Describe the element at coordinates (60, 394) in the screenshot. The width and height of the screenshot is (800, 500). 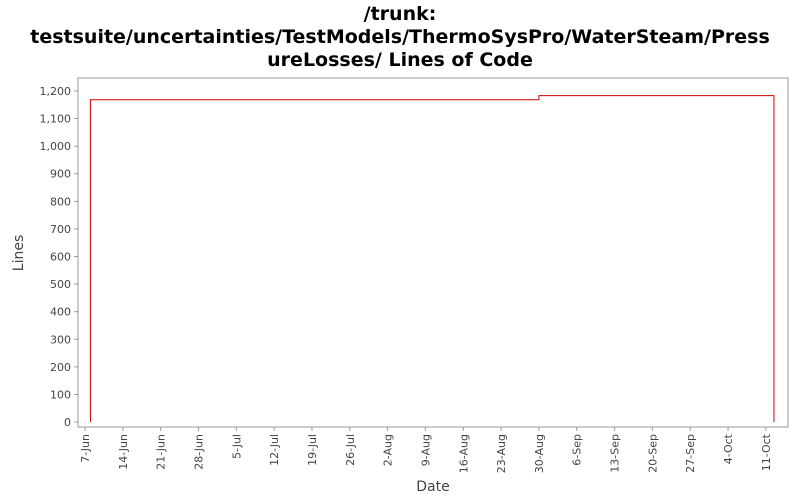
I see `y-tick-label: 100` at that location.